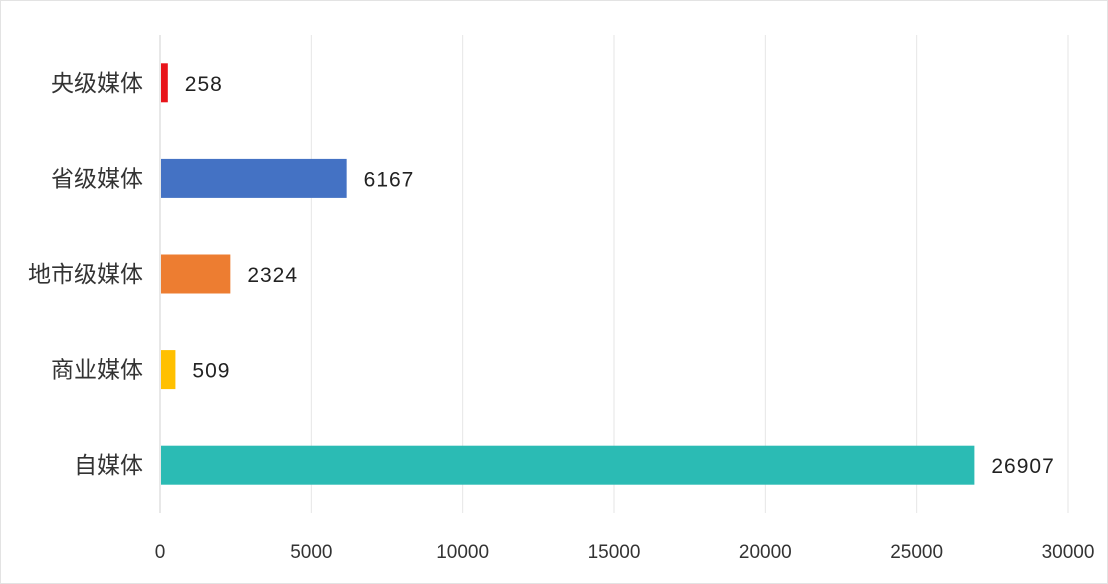 The width and height of the screenshot is (1108, 584). I want to click on x-tick-label: 25000, so click(916, 552).